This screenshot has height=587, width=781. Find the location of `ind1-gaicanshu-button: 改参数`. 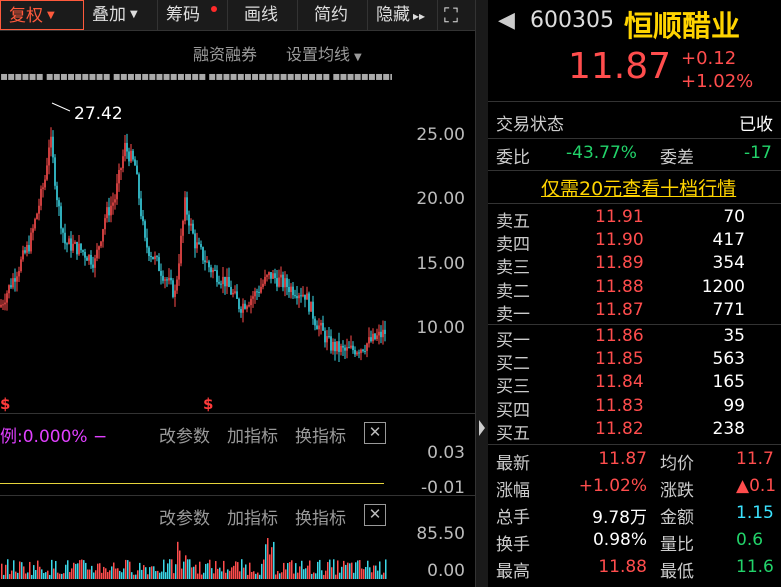

ind1-gaicanshu-button: 改参数 is located at coordinates (184, 437).